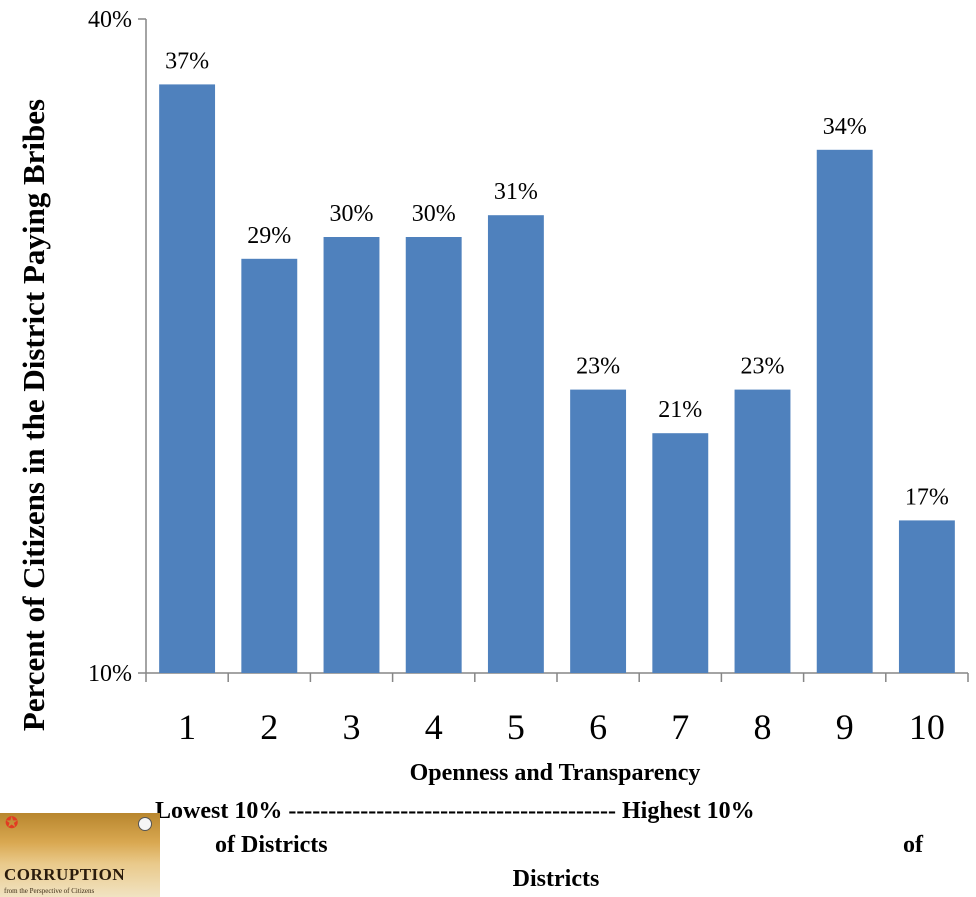  Describe the element at coordinates (516, 727) in the screenshot. I see `x-tick-label: 5` at that location.